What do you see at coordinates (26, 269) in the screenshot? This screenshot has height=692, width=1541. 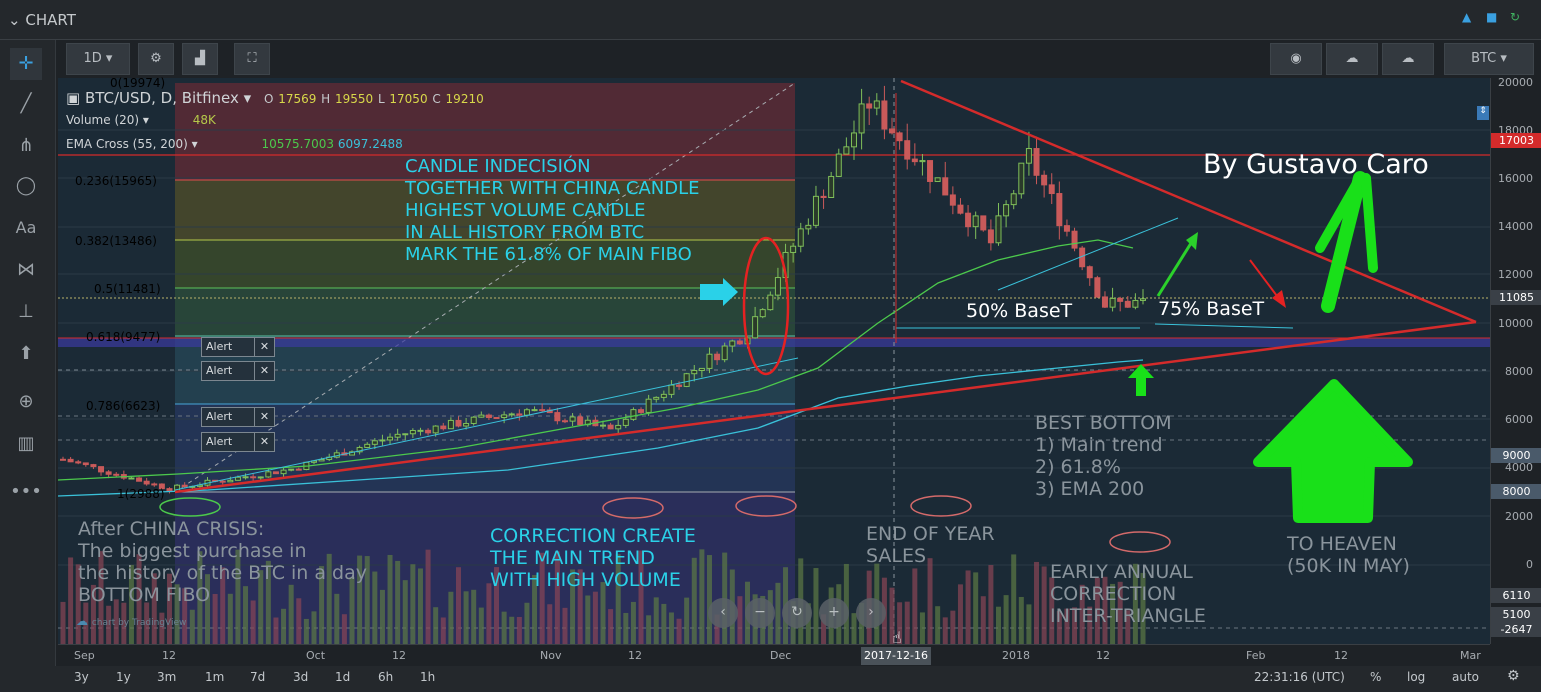 I see `pattern-tool-icon: ⋈` at bounding box center [26, 269].